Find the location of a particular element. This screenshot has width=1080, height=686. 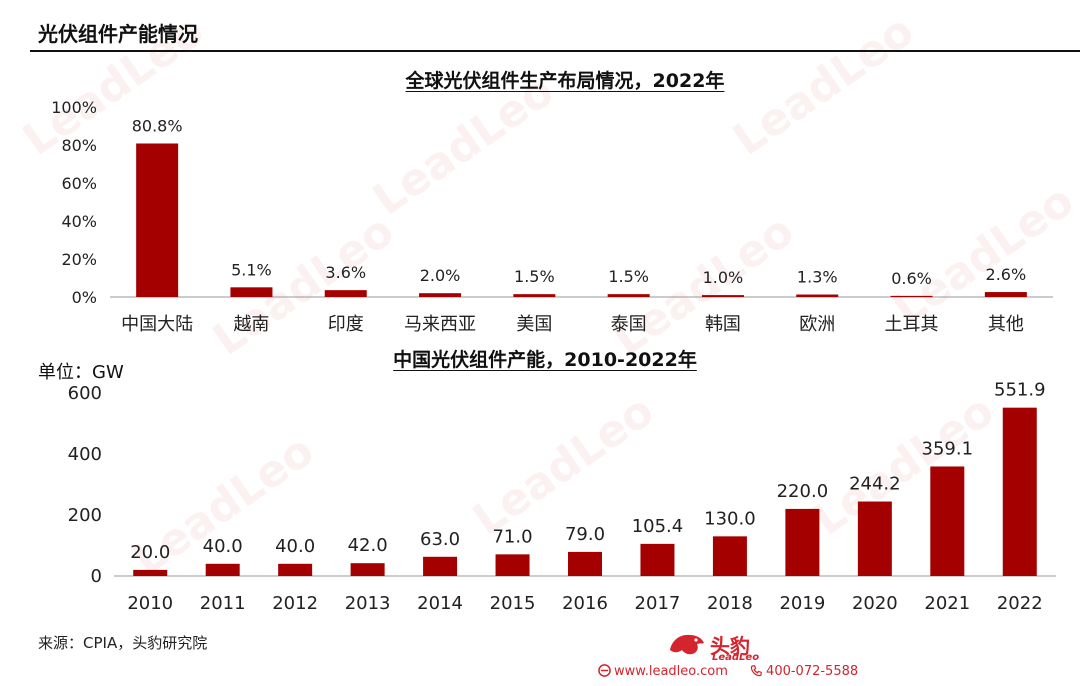

data-label: 71.0 is located at coordinates (512, 536).